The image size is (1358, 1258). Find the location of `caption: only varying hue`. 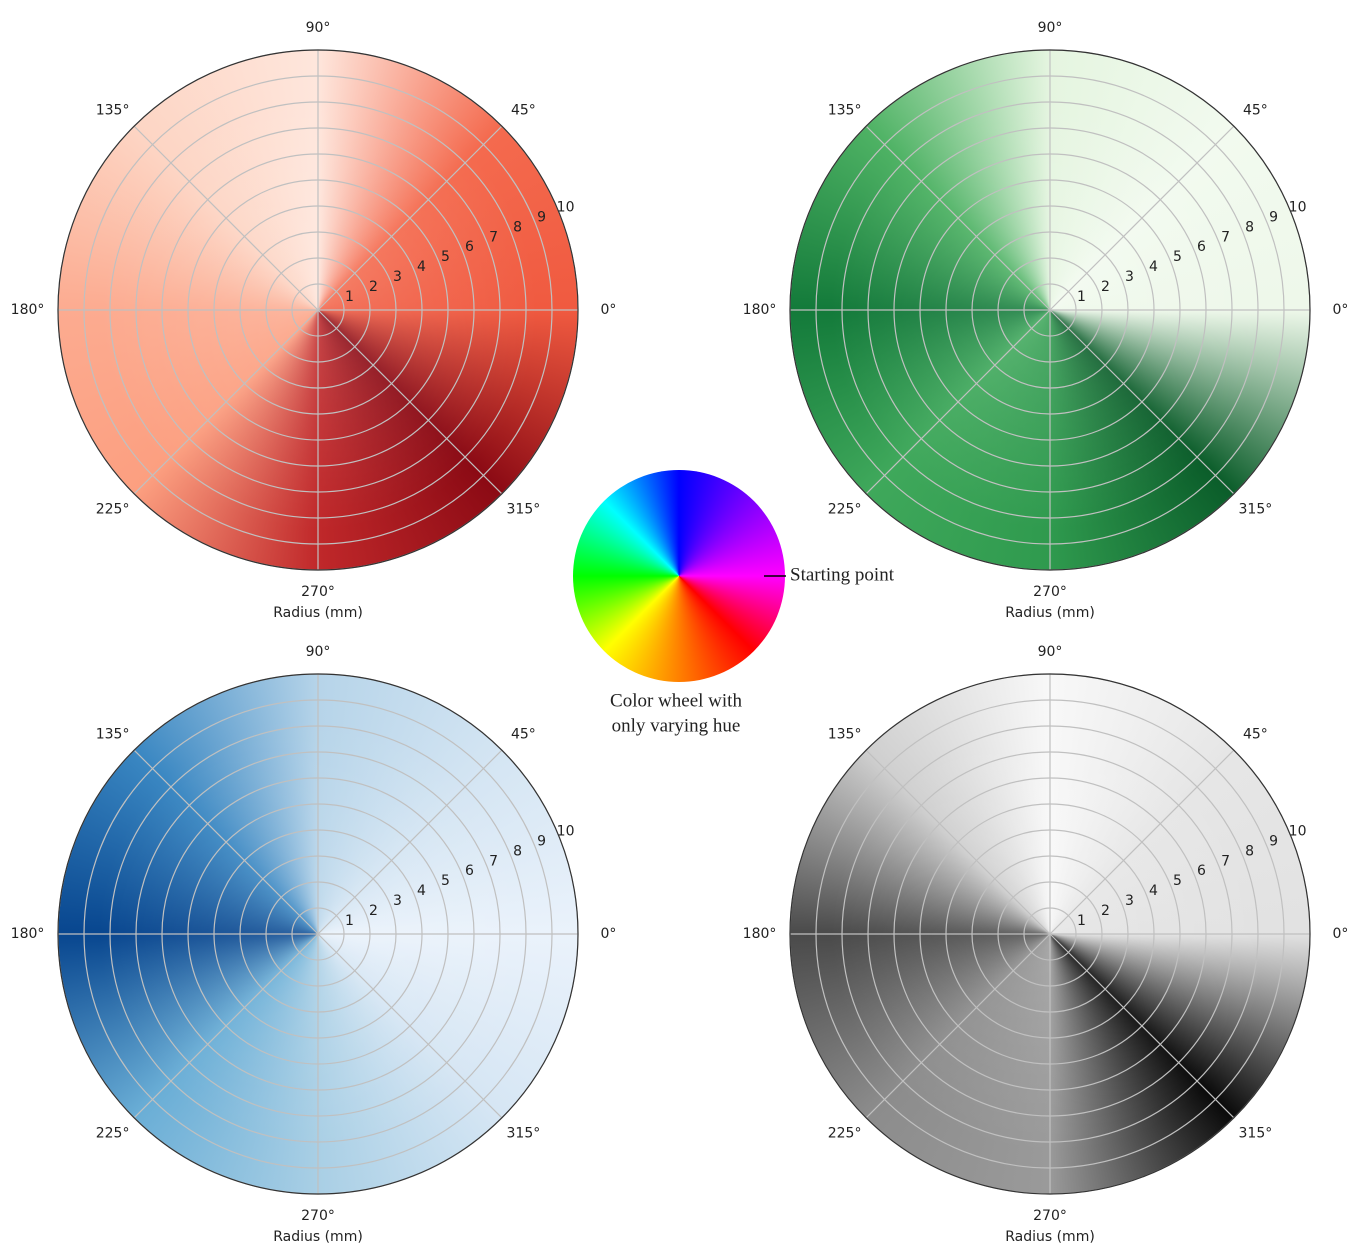

caption: only varying hue is located at coordinates (676, 725).